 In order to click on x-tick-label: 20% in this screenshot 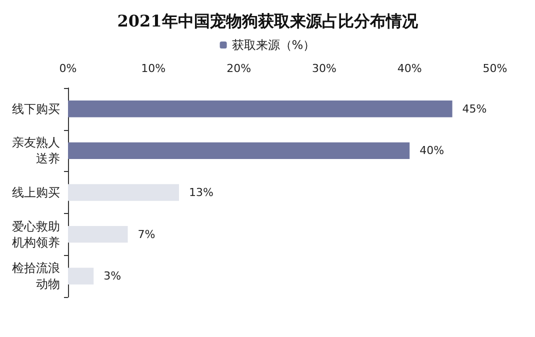, I will do `click(239, 68)`.